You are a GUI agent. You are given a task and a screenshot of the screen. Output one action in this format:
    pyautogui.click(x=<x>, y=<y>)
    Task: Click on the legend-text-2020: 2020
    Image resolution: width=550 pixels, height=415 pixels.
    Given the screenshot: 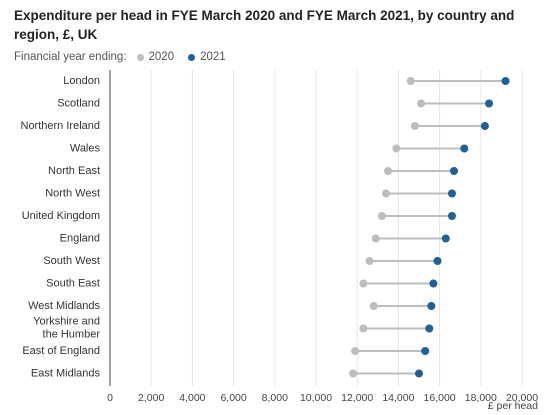 What is the action you would take?
    pyautogui.click(x=161, y=57)
    